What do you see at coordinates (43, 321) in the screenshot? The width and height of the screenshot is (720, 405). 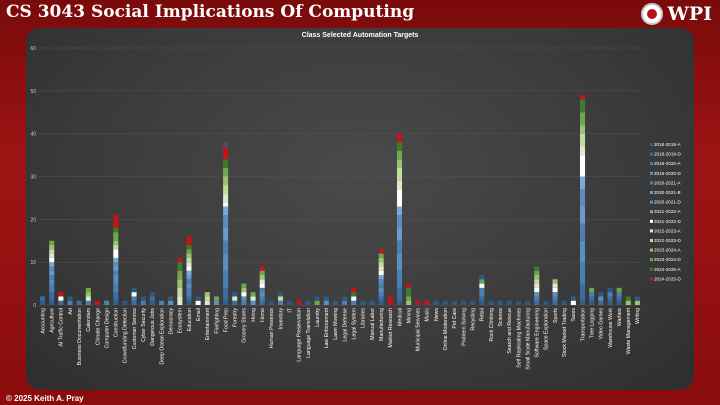 I see `x-tick-label: Accounting` at bounding box center [43, 321].